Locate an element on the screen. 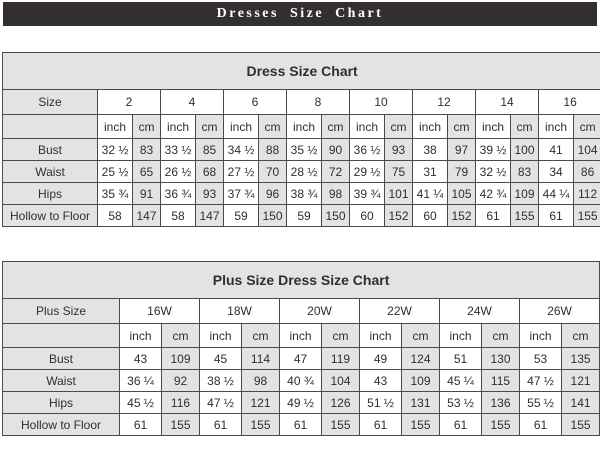 This screenshot has width=600, height=452. size-header-cell: 20W is located at coordinates (320, 311).